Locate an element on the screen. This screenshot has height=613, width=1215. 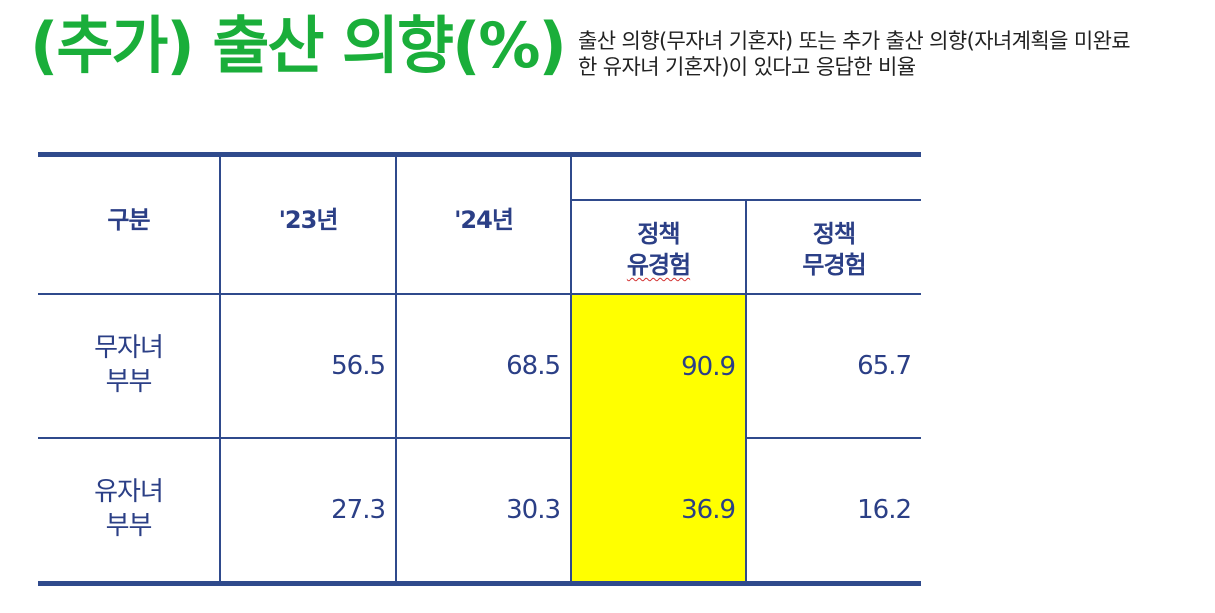
row-label-line-1: 무자녀 is located at coordinates (129, 348).